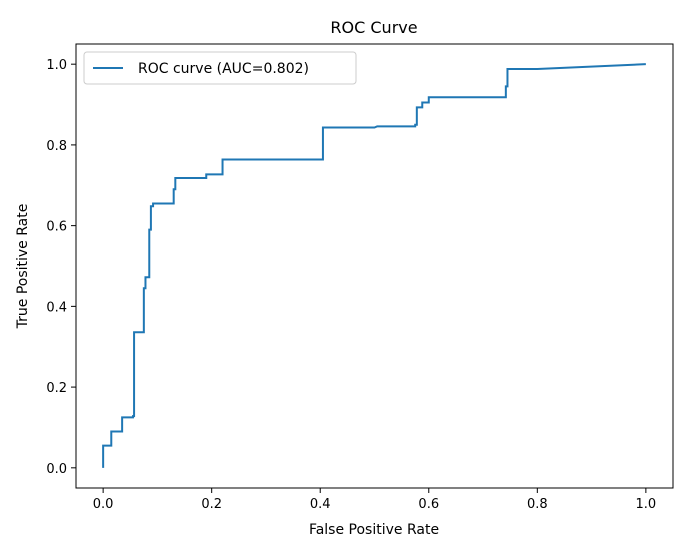  Describe the element at coordinates (61, 267) in the screenshot. I see `y-axis-ticks: 0.0 0.2 0.4 0.6 0.8 1.0` at that location.